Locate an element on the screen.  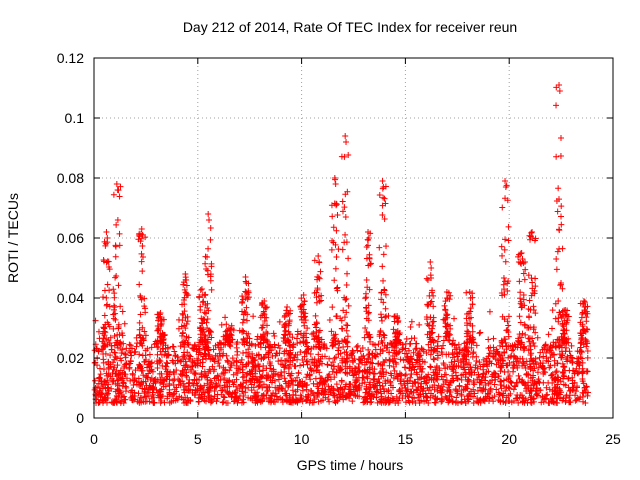
x-tick-label: 5 is located at coordinates (198, 439).